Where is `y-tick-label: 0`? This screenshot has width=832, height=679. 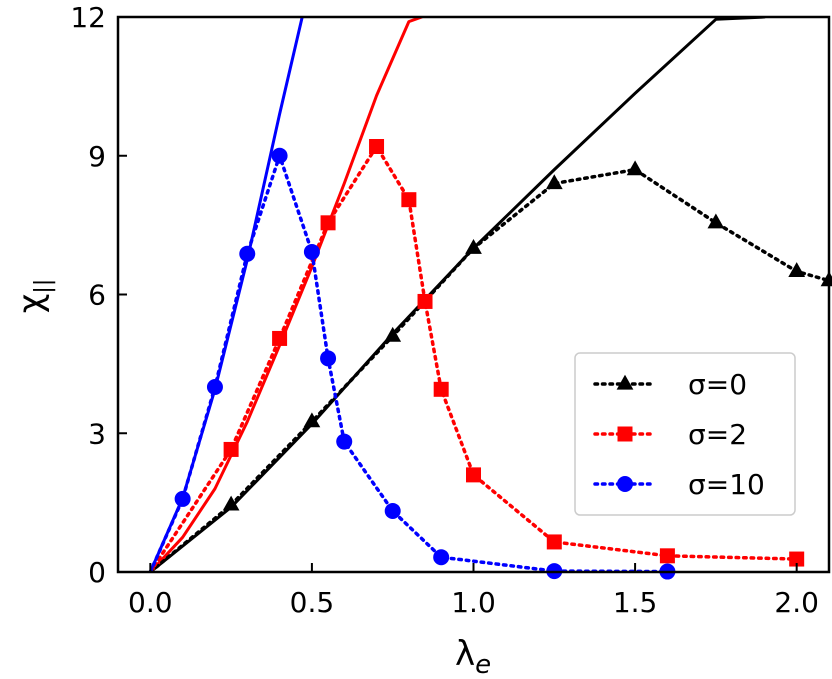
y-tick-label: 0 is located at coordinates (97, 572).